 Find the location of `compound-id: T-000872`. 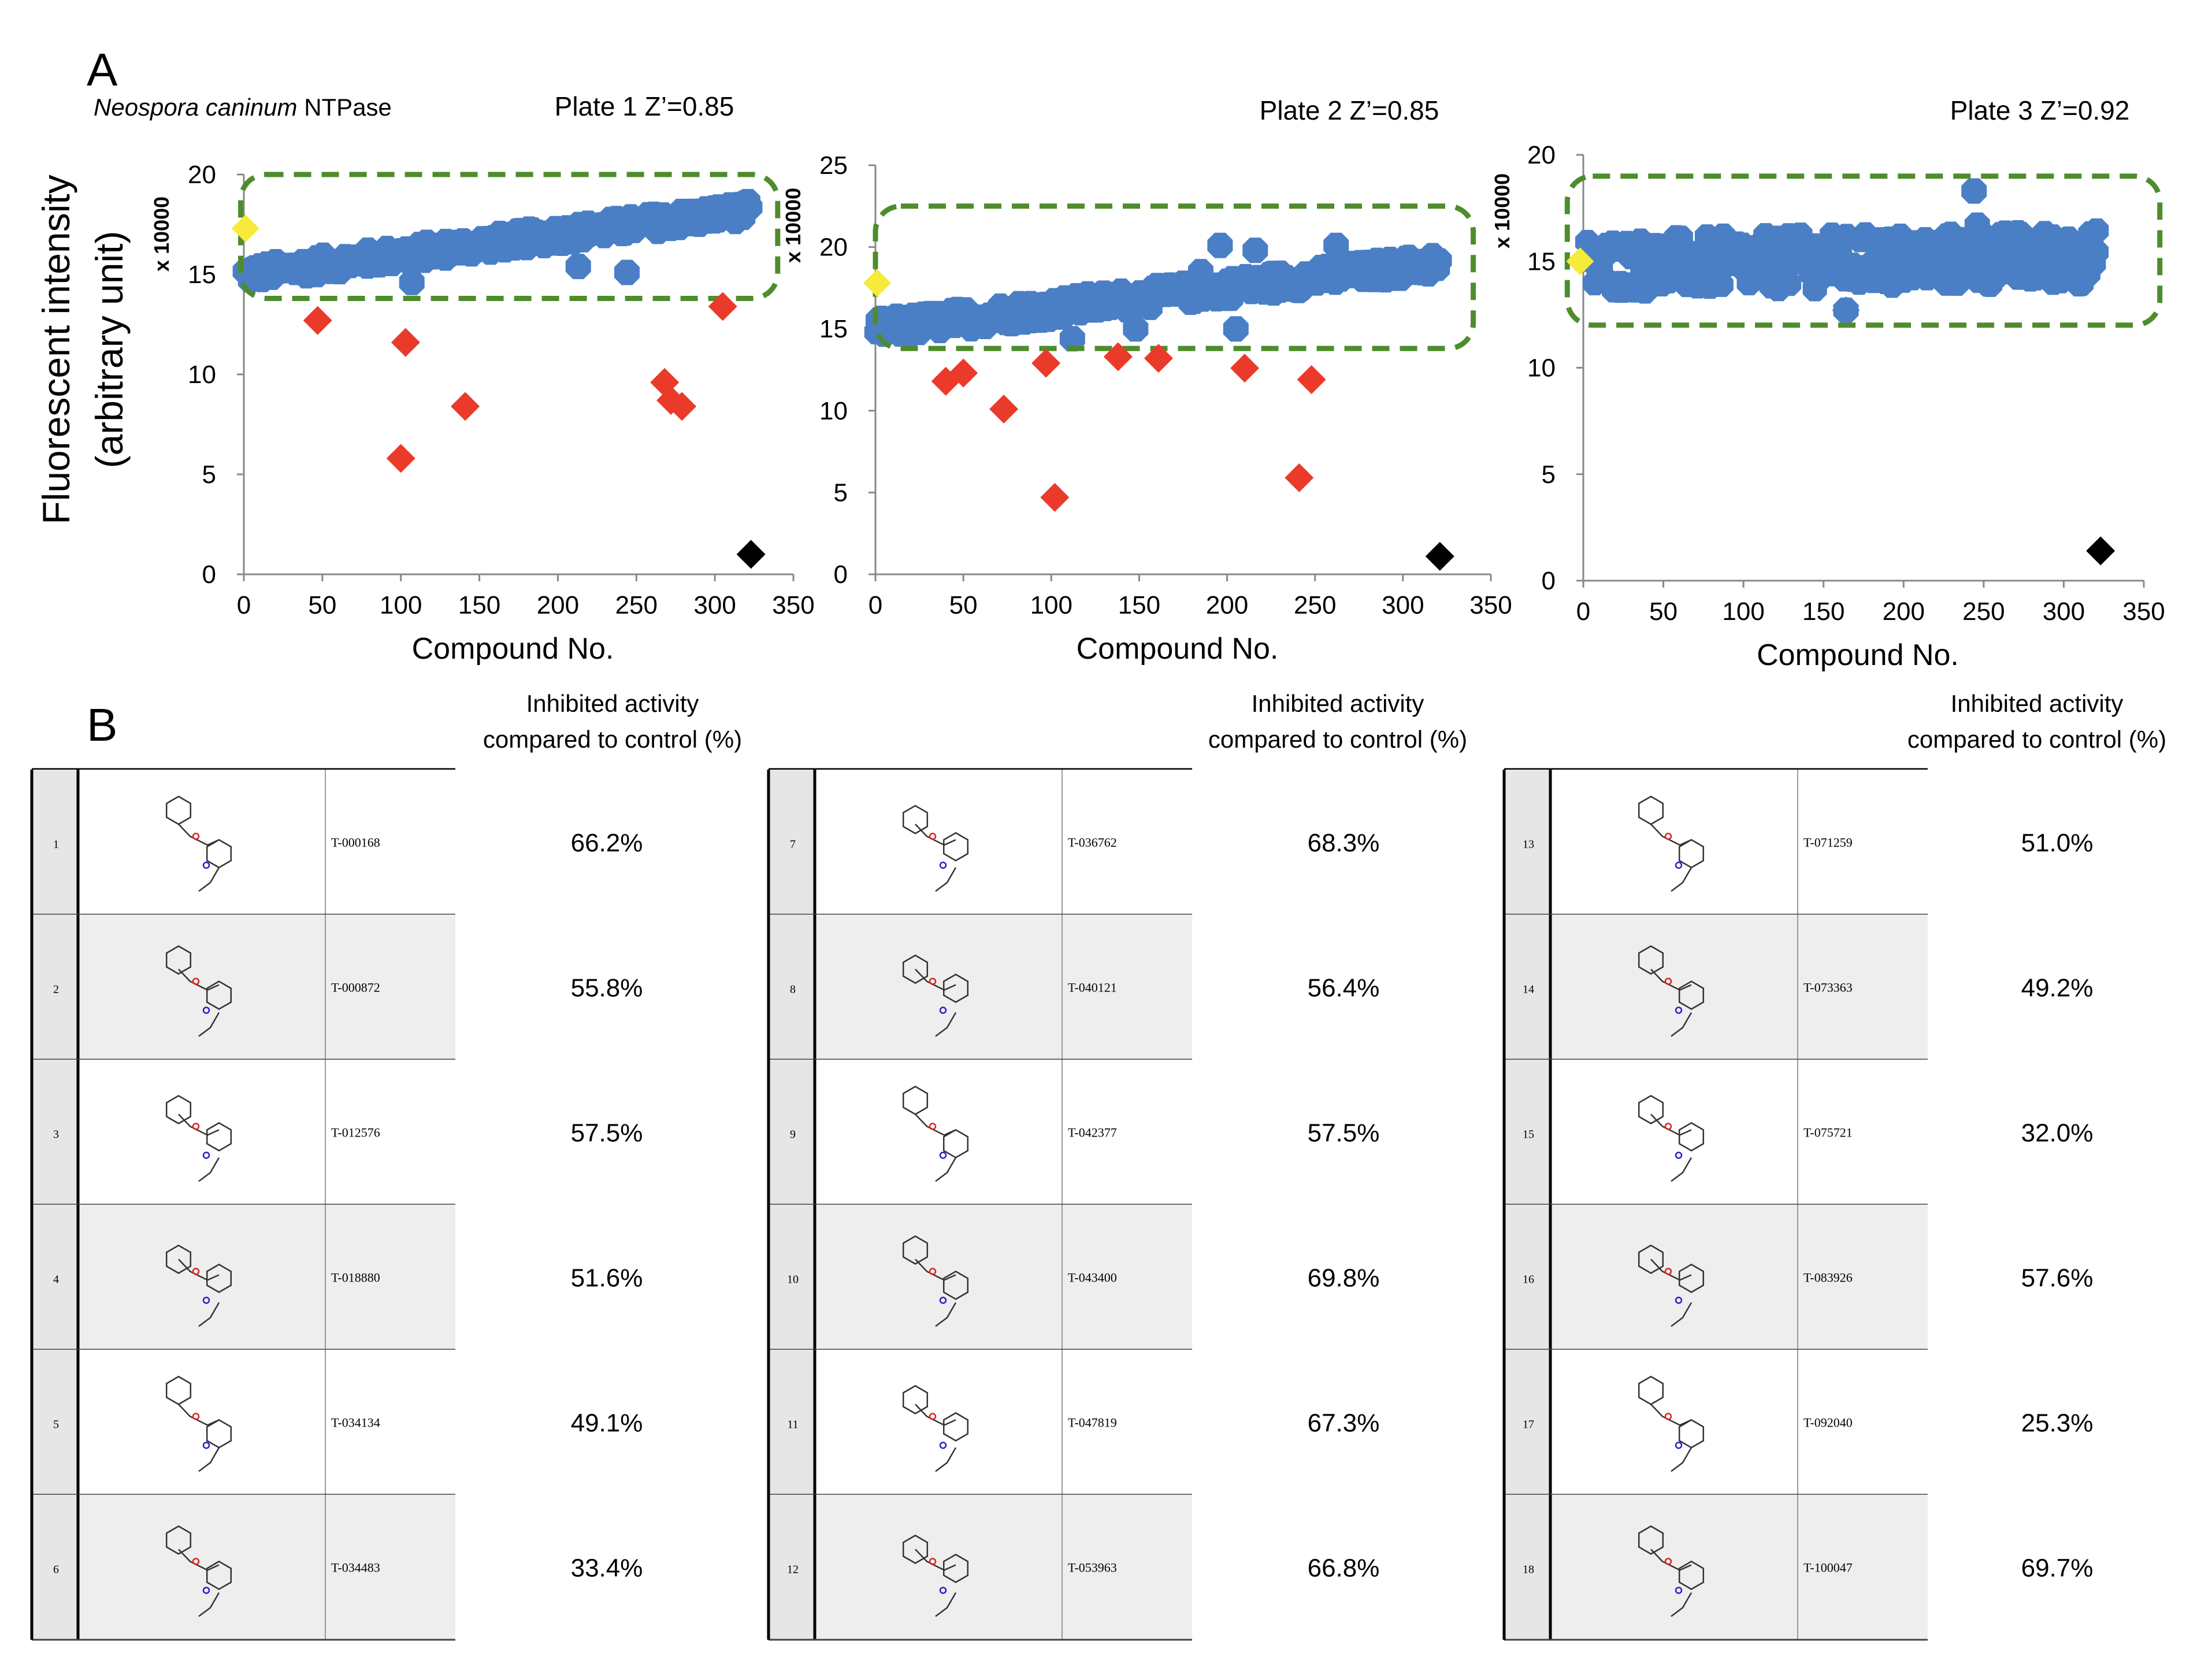

compound-id: T-000872 is located at coordinates (355, 988).